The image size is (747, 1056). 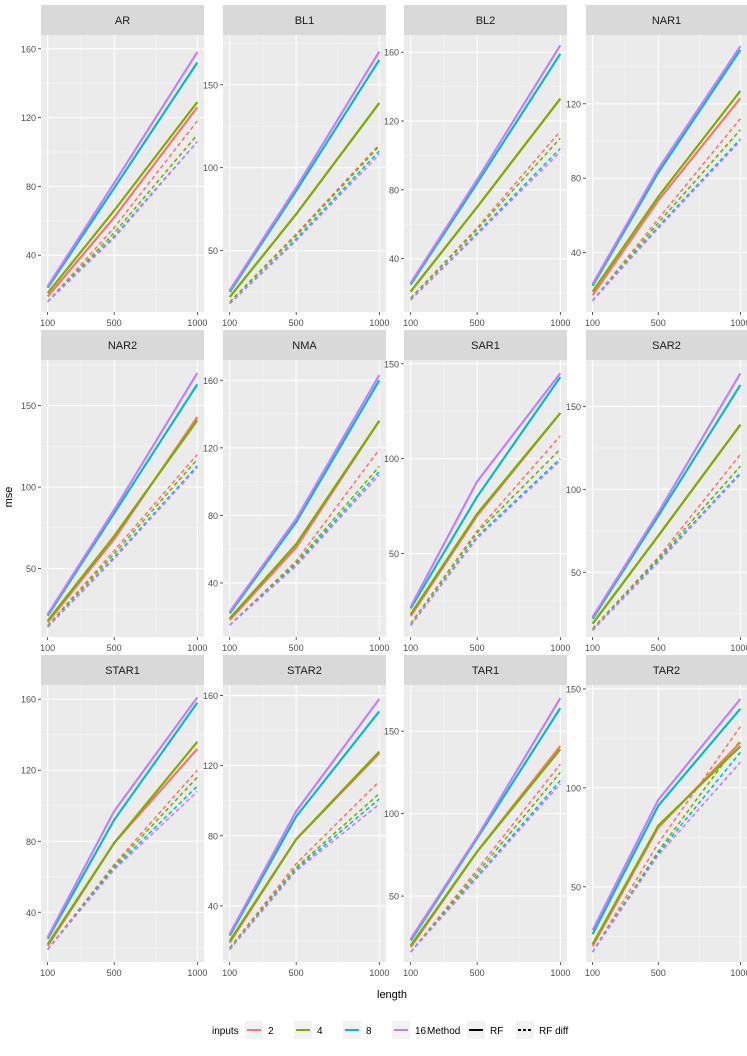 I want to click on x-axis-label: length, so click(x=392, y=995).